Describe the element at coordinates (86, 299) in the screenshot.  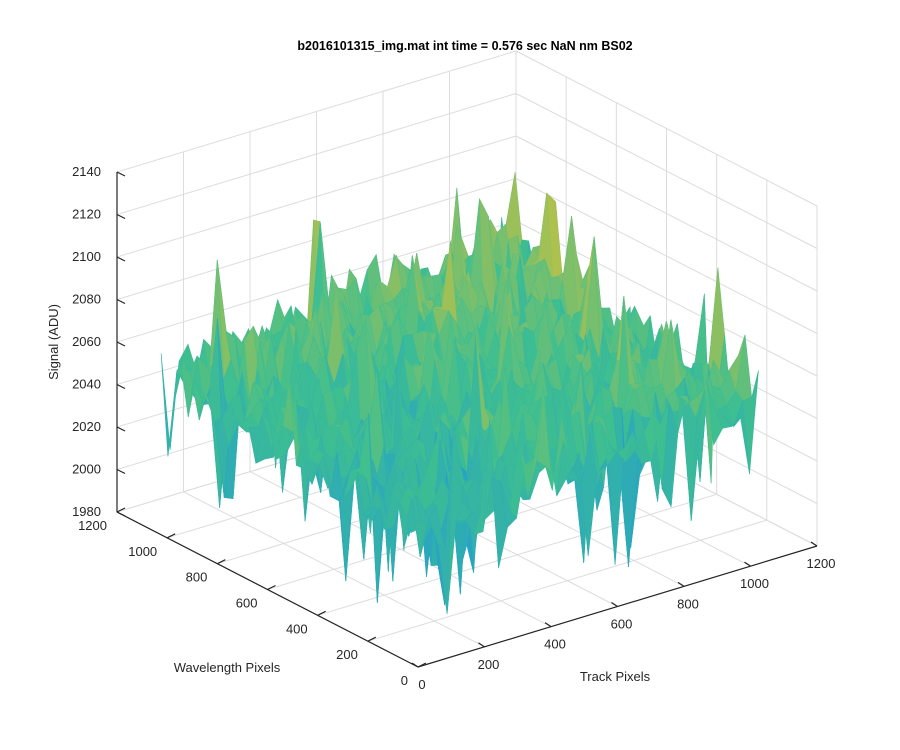
I see `z-tick-label: 2080` at that location.